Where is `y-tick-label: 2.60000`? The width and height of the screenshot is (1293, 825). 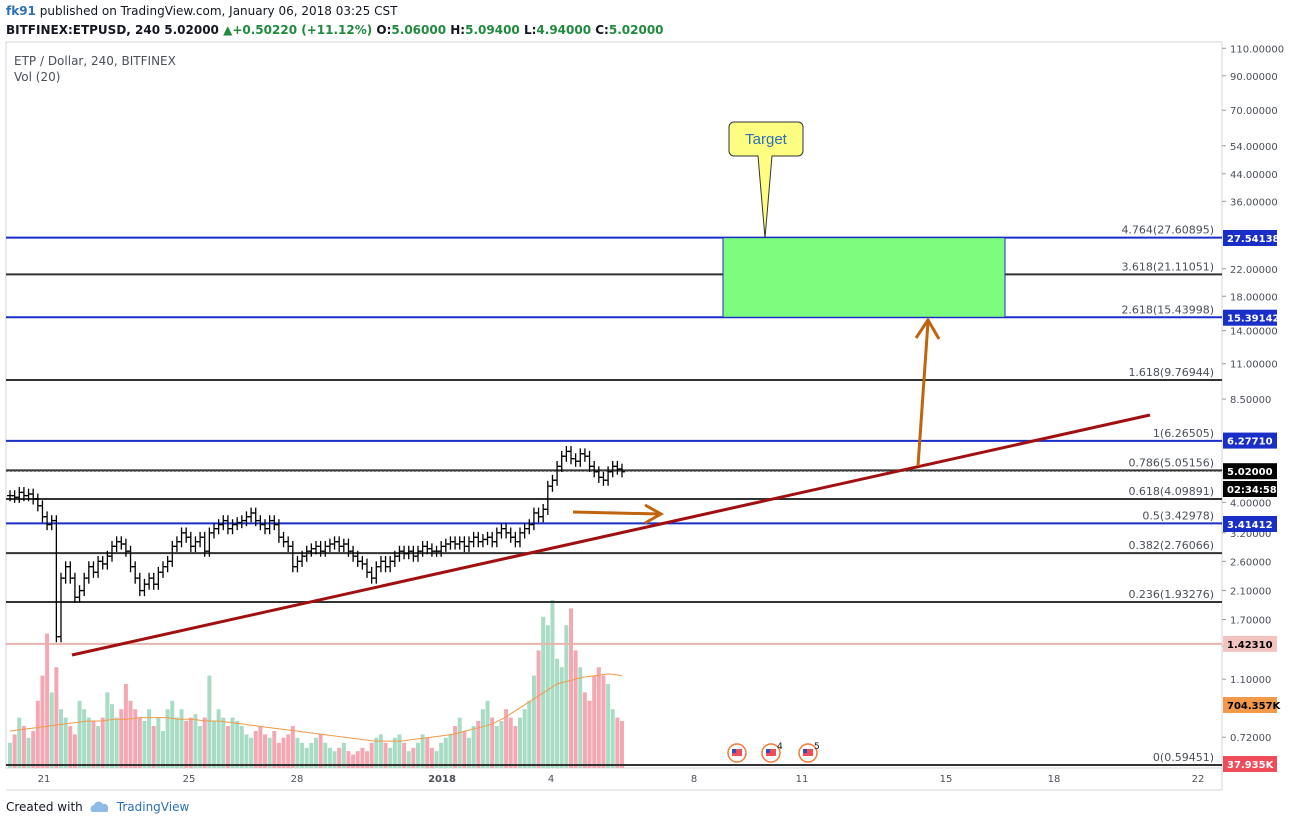 y-tick-label: 2.60000 is located at coordinates (1250, 562).